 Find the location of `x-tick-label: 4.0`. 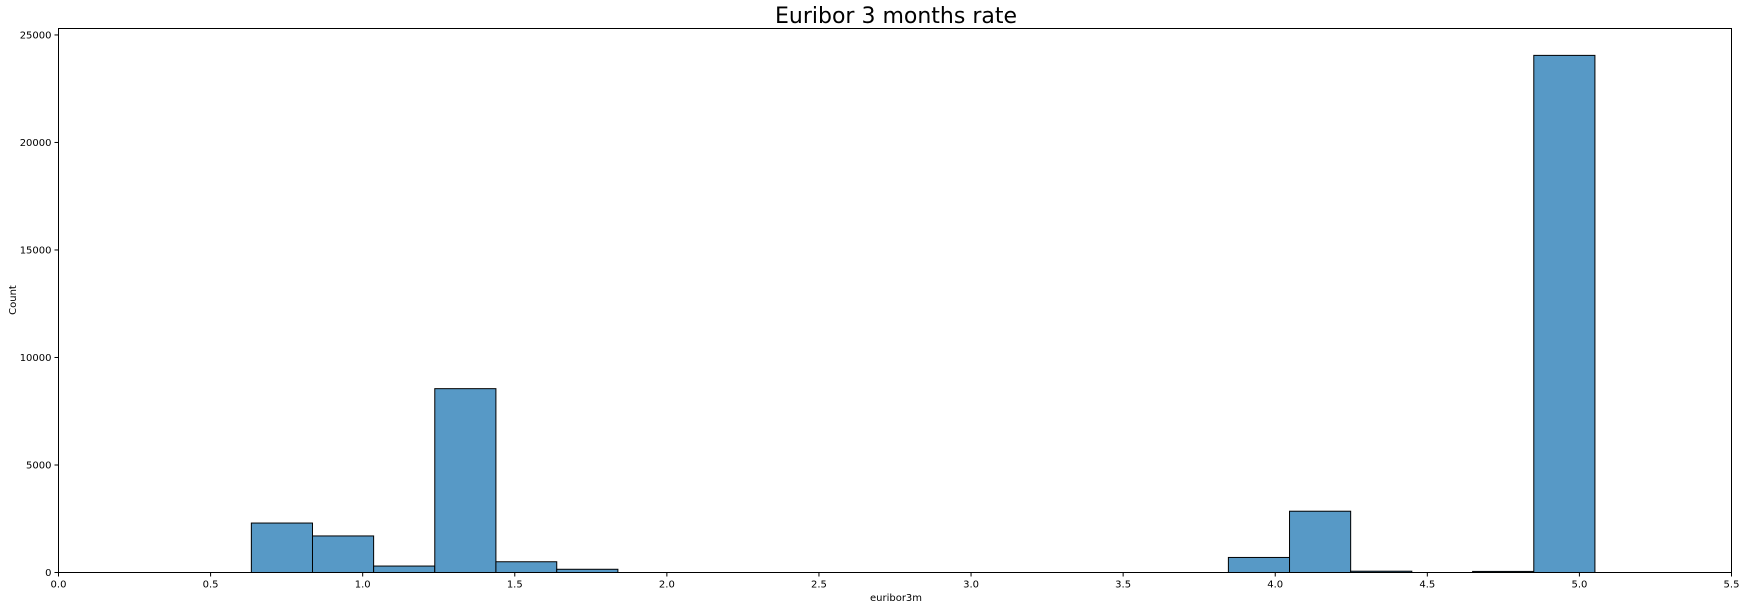

x-tick-label: 4.0 is located at coordinates (1275, 585).